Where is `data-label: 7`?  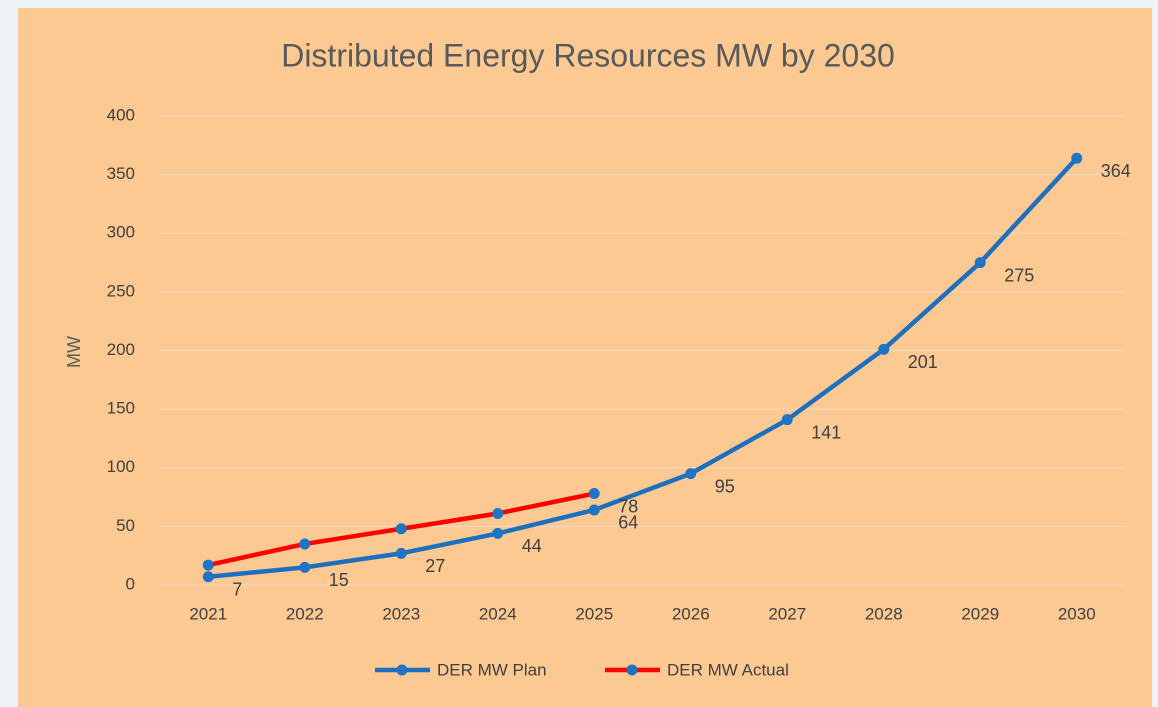
data-label: 7 is located at coordinates (237, 590).